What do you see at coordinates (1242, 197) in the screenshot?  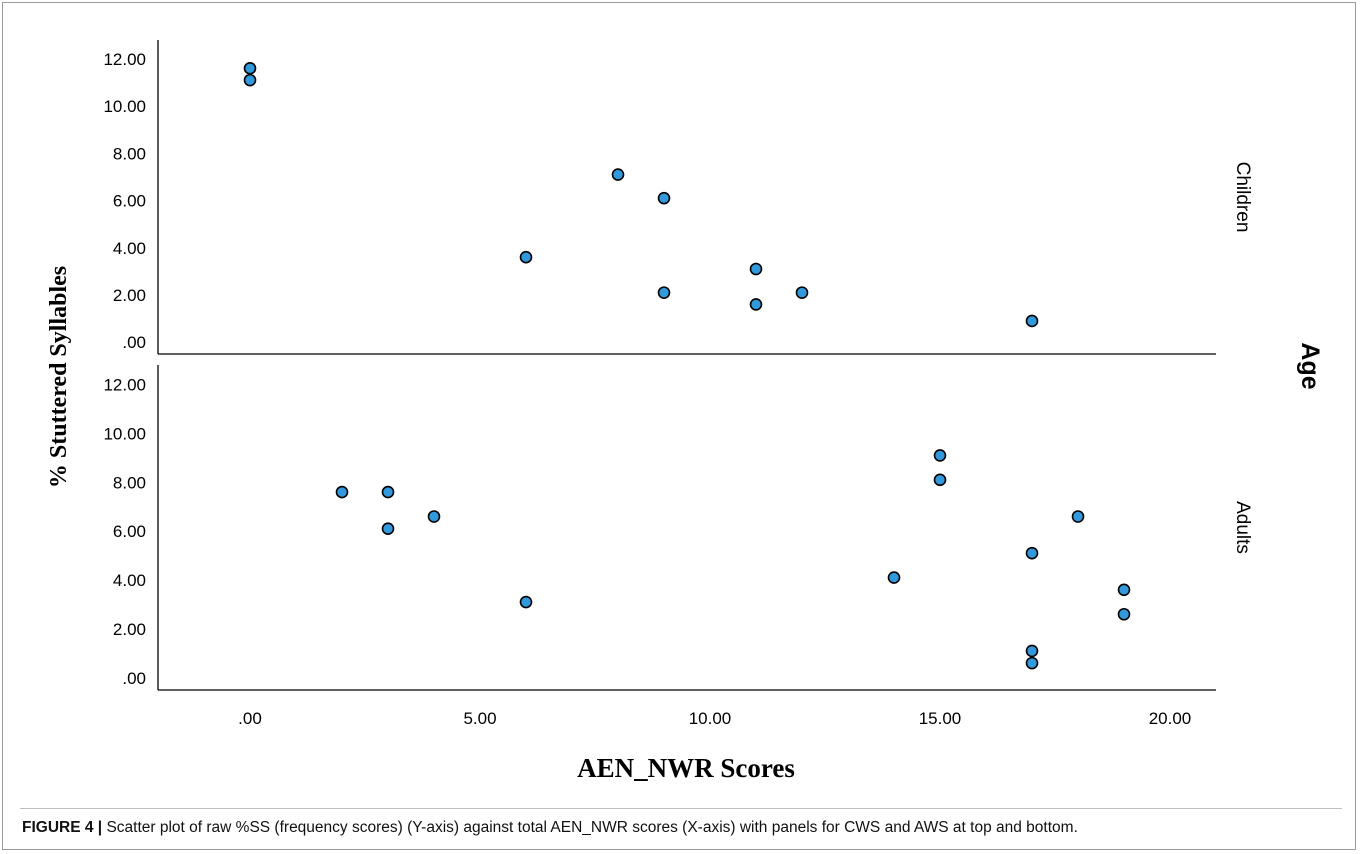 I see `panel-label: Children` at bounding box center [1242, 197].